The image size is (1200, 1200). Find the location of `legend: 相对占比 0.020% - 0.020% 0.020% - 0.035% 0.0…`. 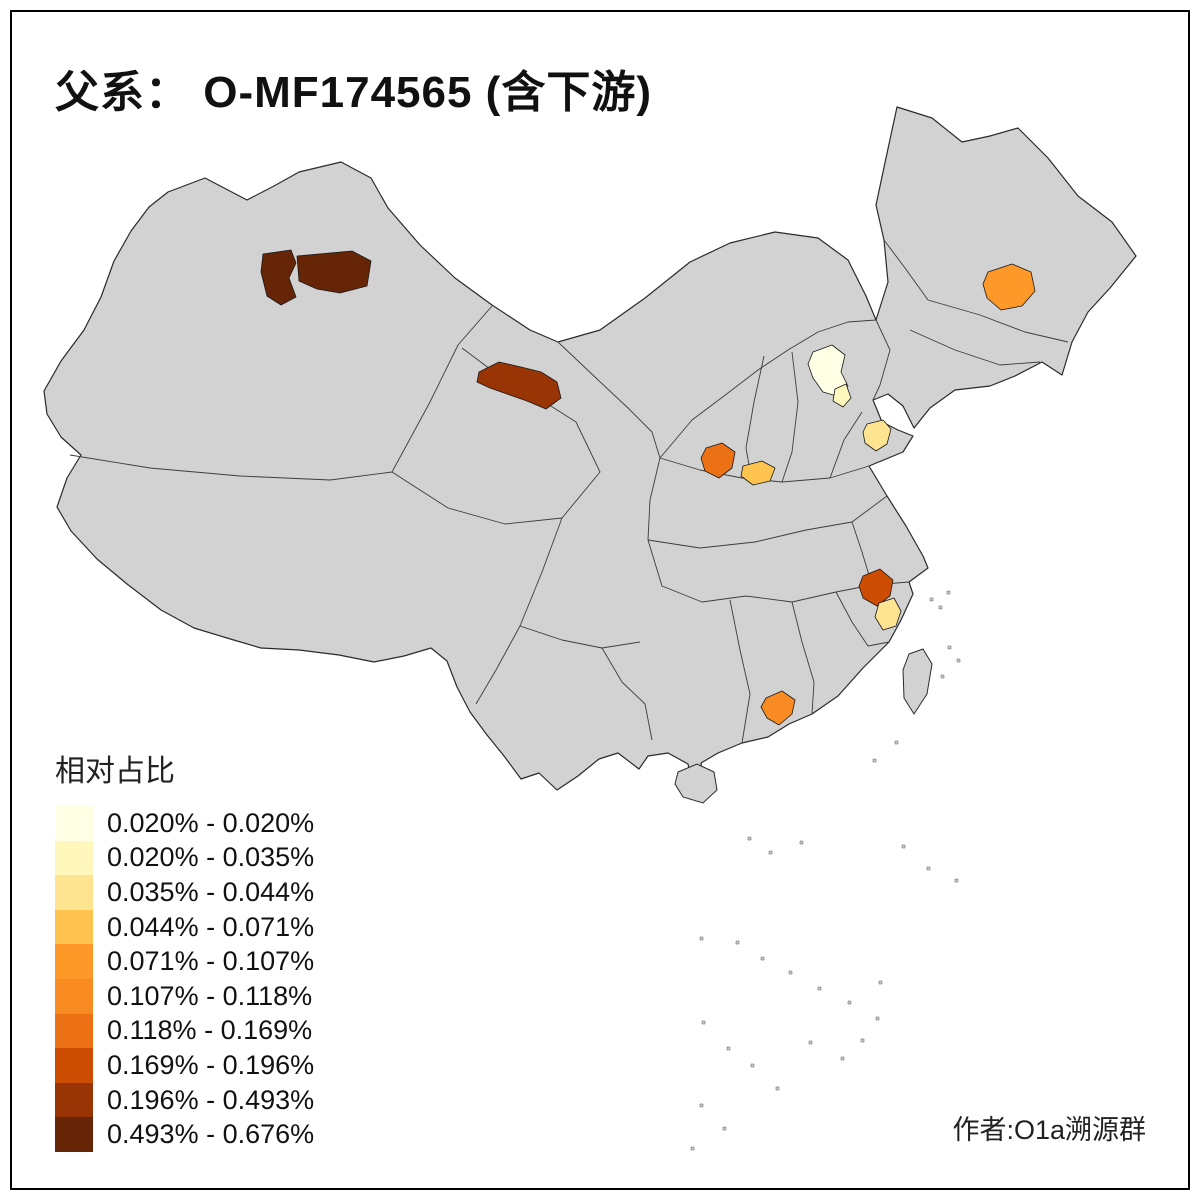

legend: 相对占比 0.020% - 0.020% 0.020% - 0.035% 0.0… is located at coordinates (184, 949).